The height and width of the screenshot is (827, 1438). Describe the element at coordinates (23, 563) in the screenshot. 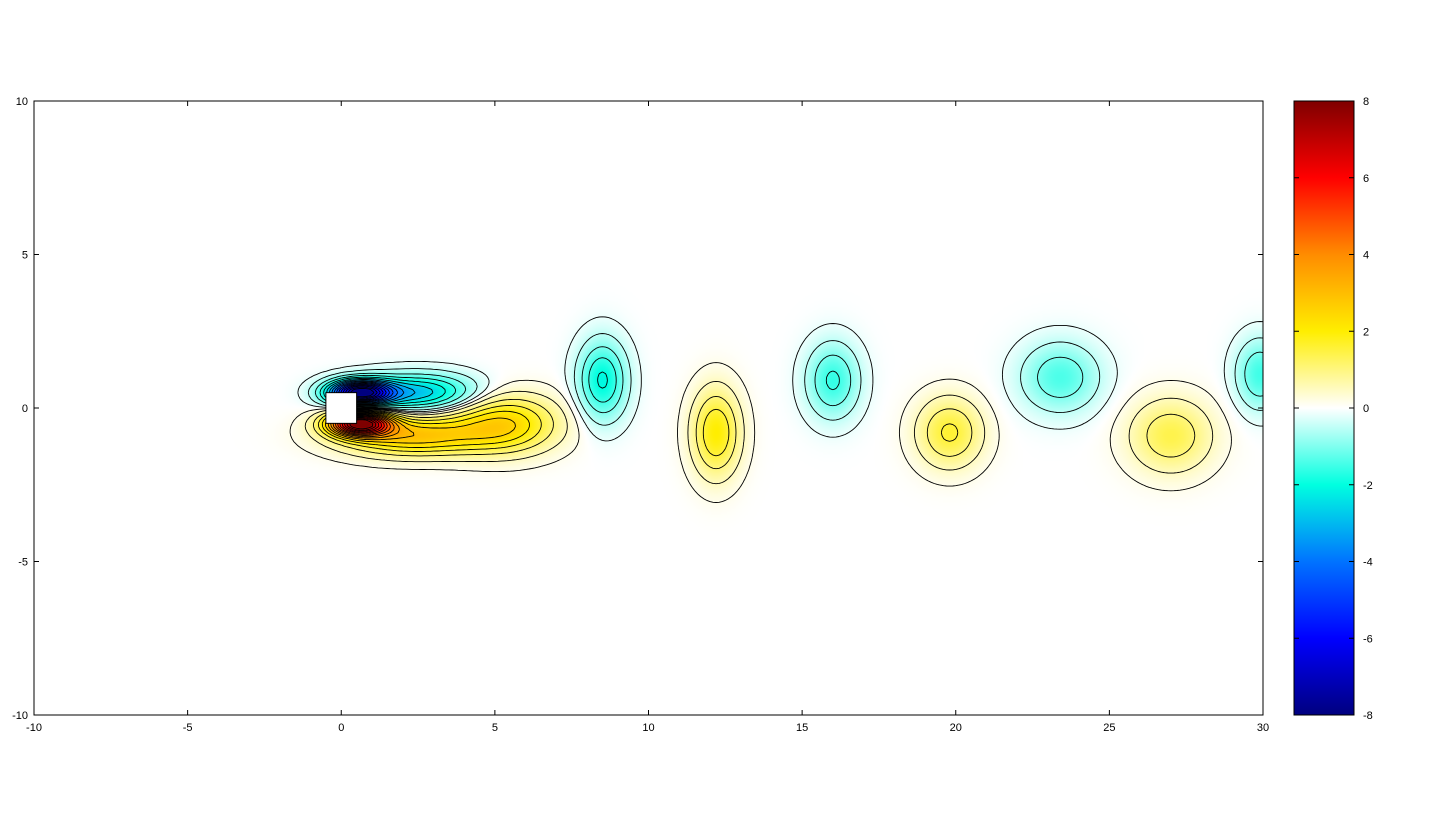

I see `y-tick-label: -5` at that location.